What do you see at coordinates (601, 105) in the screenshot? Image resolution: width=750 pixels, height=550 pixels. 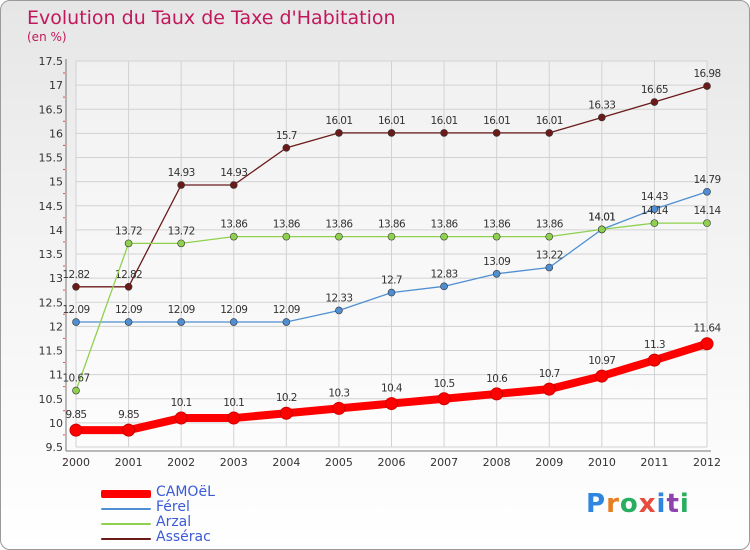 I see `data-label: 16.33` at bounding box center [601, 105].